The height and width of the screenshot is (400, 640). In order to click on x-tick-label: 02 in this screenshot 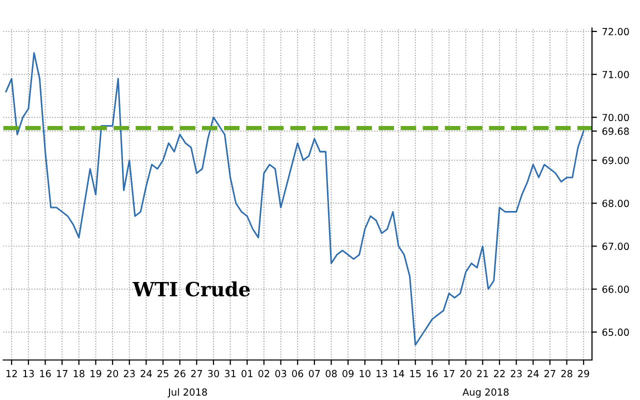, I will do `click(264, 374)`.